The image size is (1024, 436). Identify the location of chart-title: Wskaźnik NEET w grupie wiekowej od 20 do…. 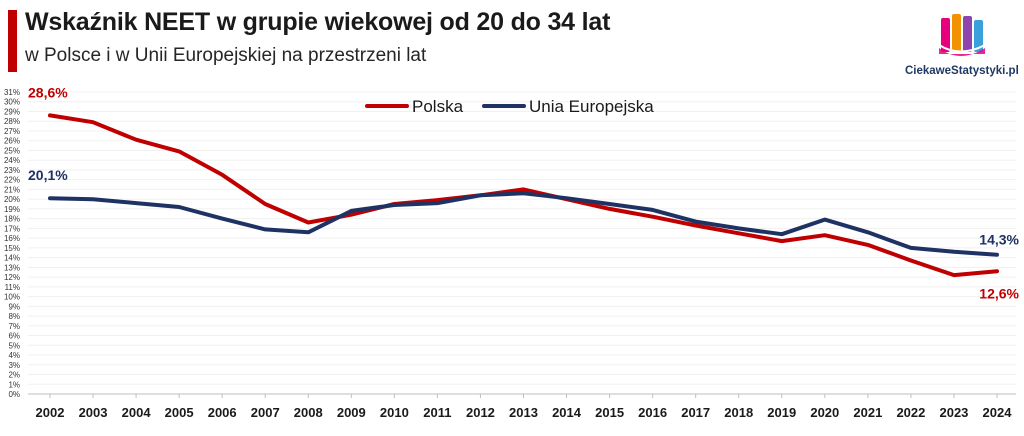
(318, 22).